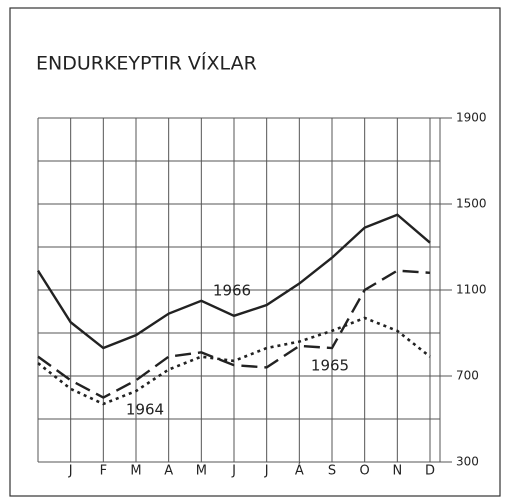  I want to click on x-tick-label: Á, so click(299, 471).